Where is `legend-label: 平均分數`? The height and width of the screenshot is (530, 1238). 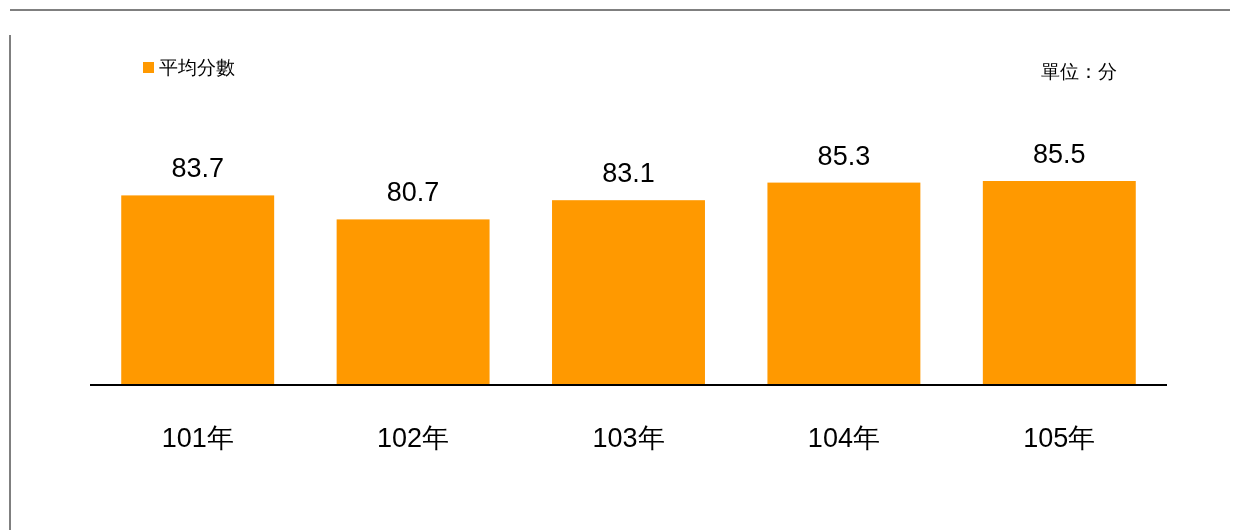
legend-label: 平均分數 is located at coordinates (197, 67).